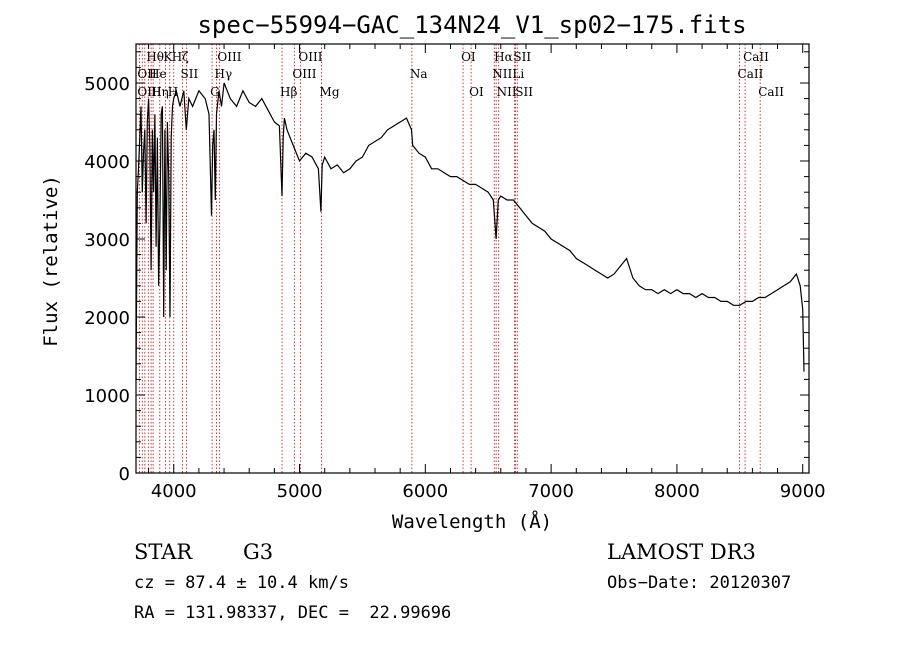  I want to click on y-tick-label: 0, so click(124, 474).